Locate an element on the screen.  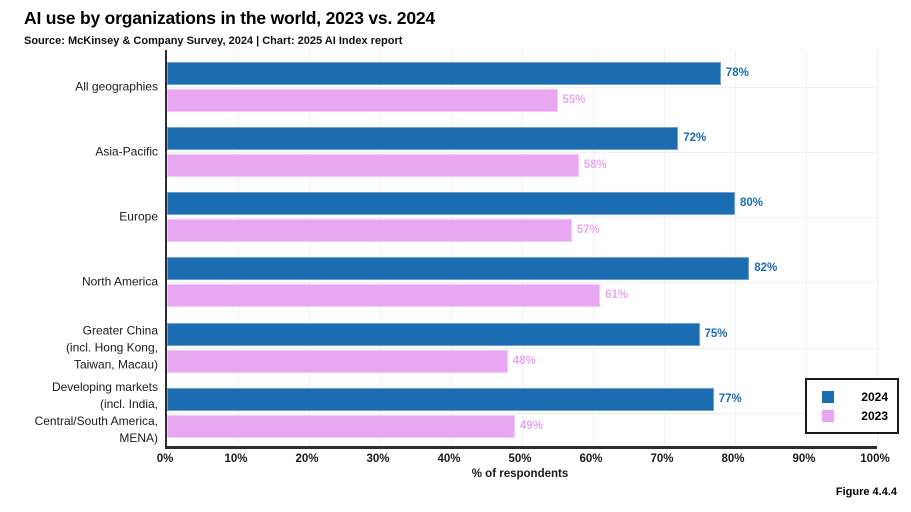
bar-value-label: 49% is located at coordinates (531, 426).